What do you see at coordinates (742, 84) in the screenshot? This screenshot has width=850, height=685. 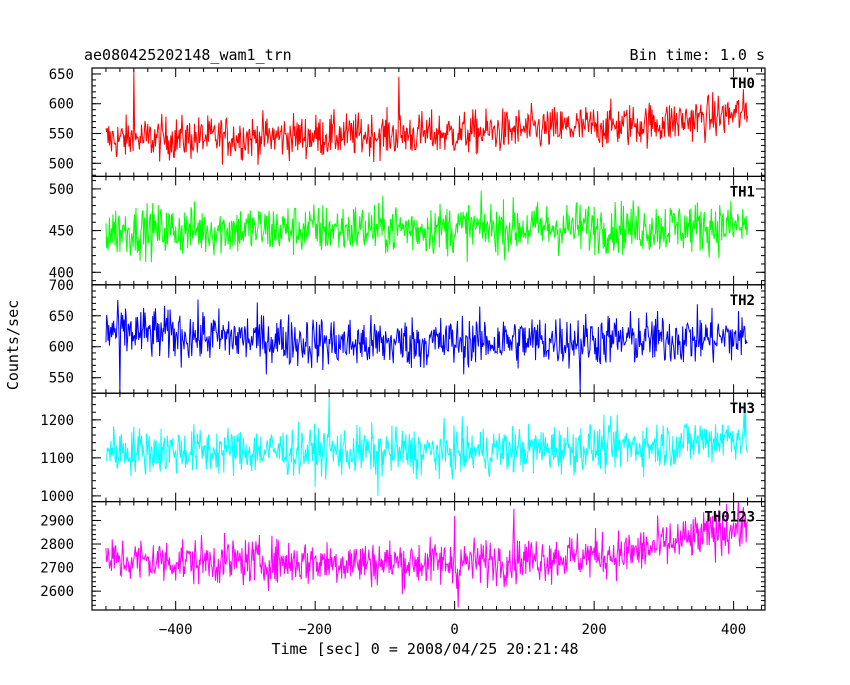 I see `panel-label: TH0` at bounding box center [742, 84].